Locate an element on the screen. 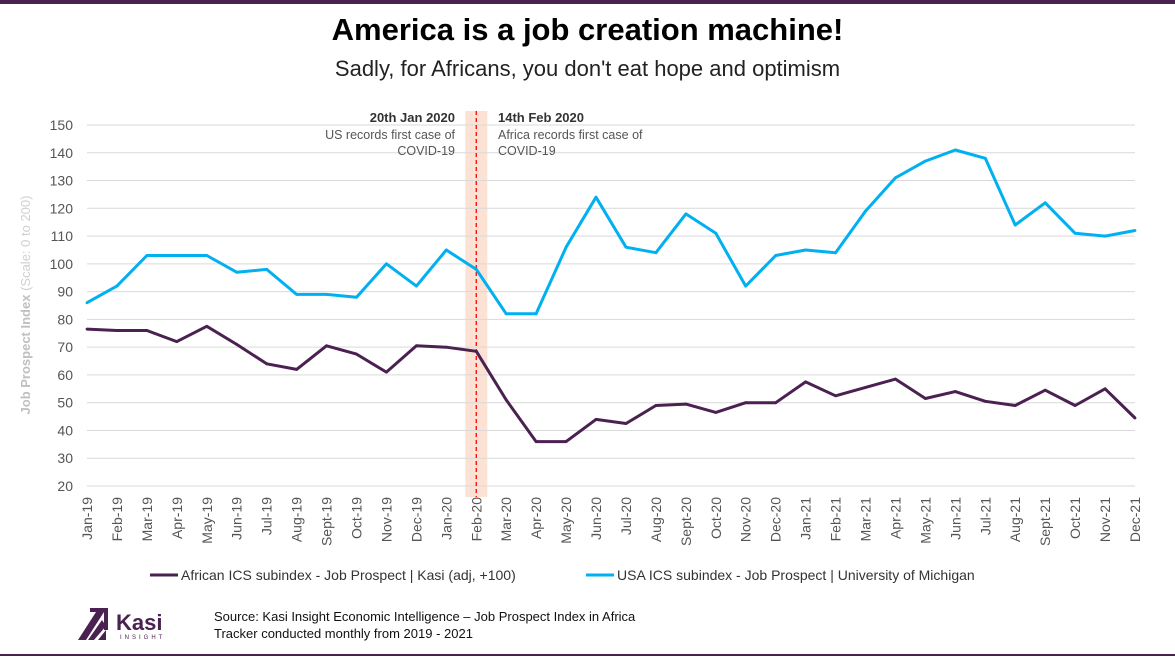  y-tick-label: 120 is located at coordinates (62, 208).